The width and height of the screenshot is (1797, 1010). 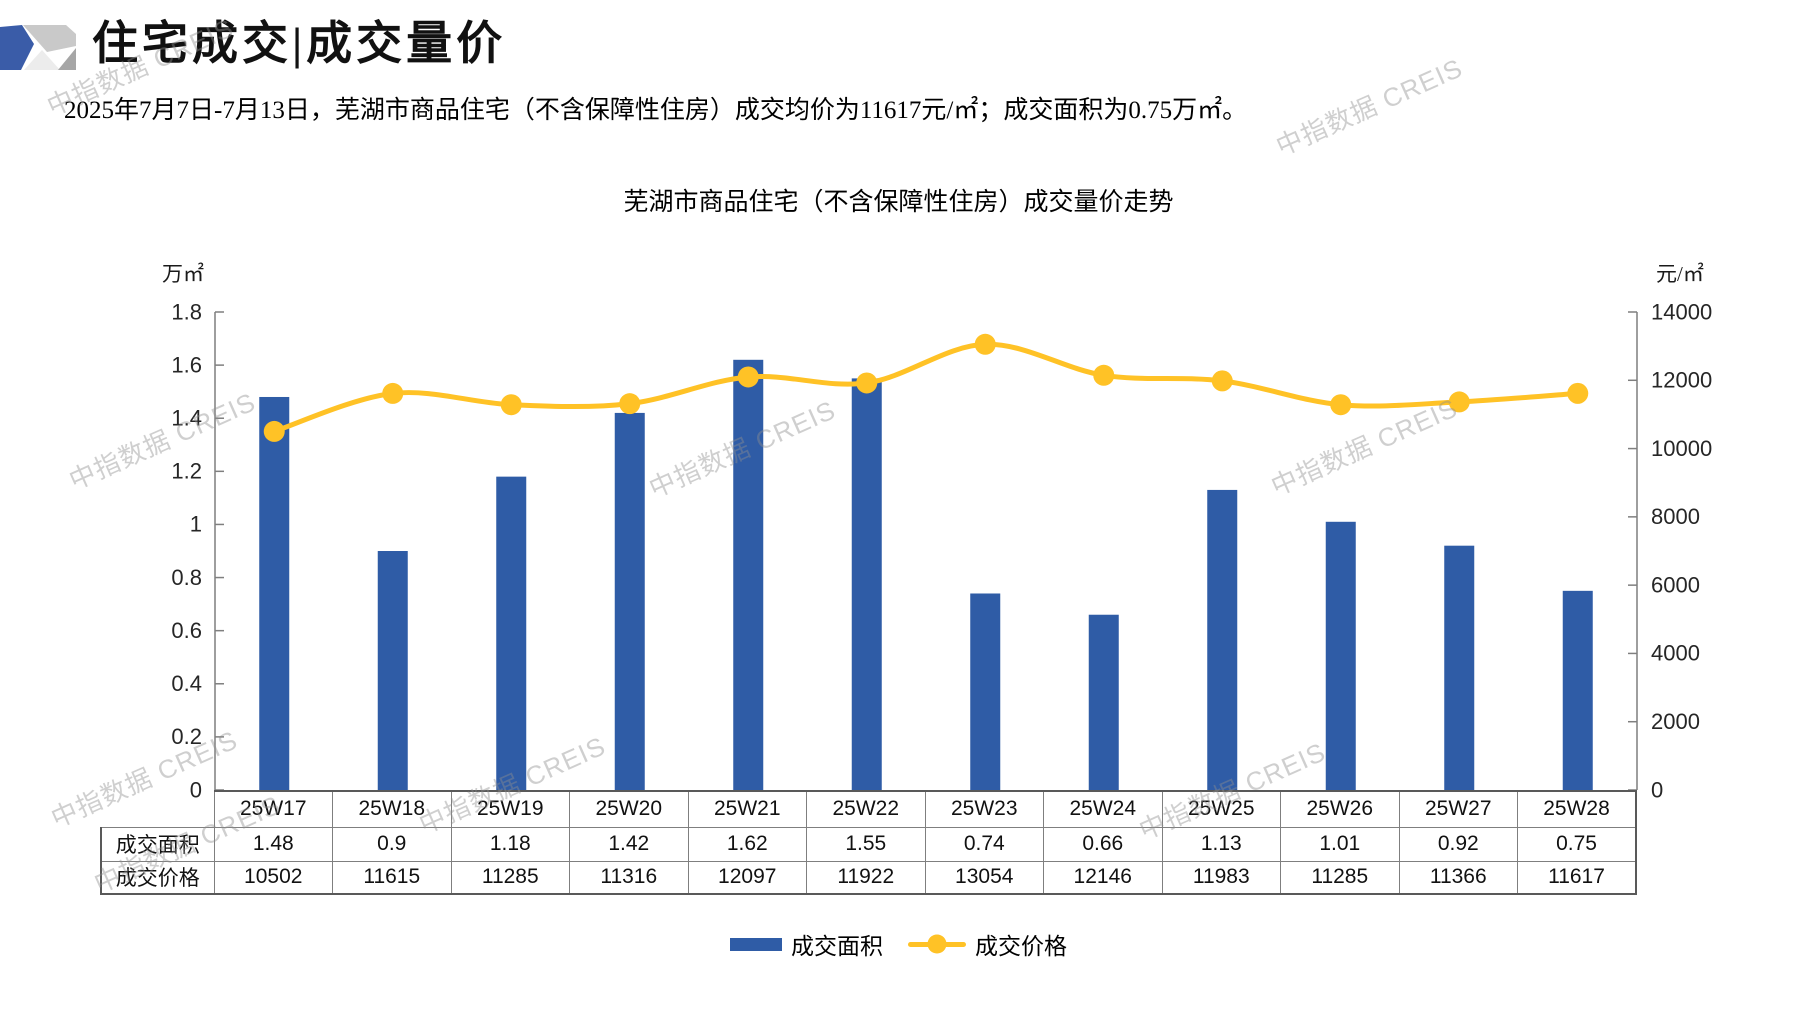 What do you see at coordinates (299, 43) in the screenshot?
I see `page-title: 住宅成交|成交量价` at bounding box center [299, 43].